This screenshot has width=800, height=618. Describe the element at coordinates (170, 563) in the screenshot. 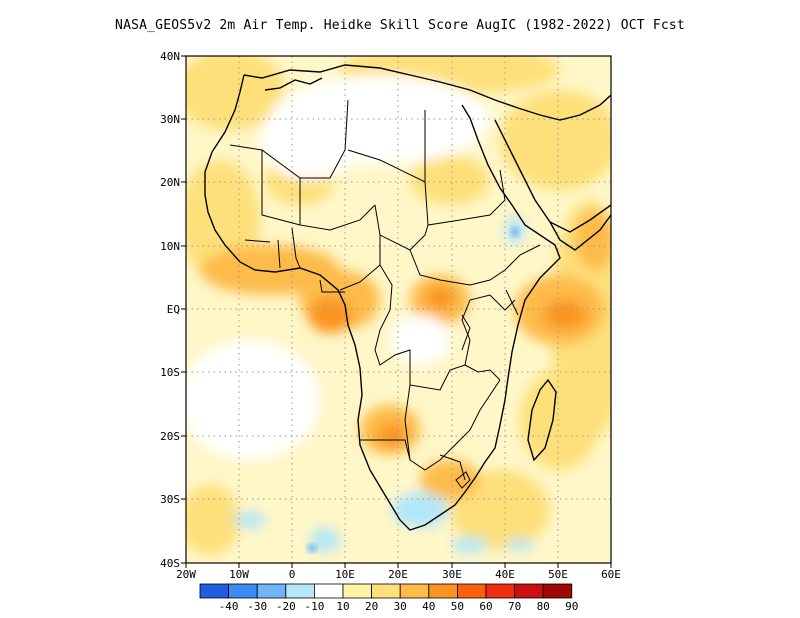

I see `lat-label: 40S` at that location.